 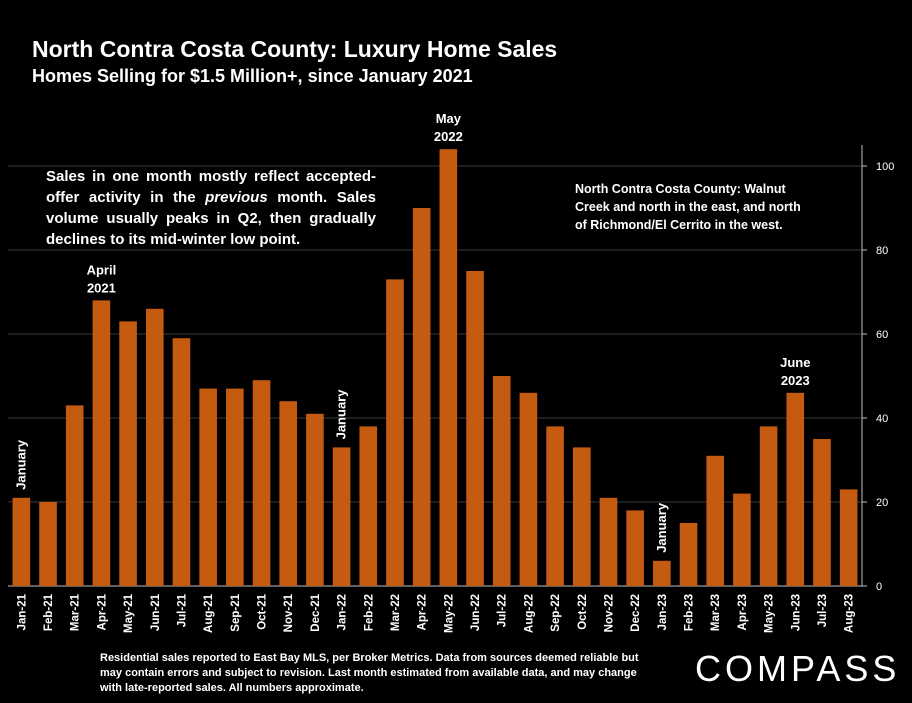 What do you see at coordinates (796, 612) in the screenshot?
I see `x-tick-label: Jun-23` at bounding box center [796, 612].